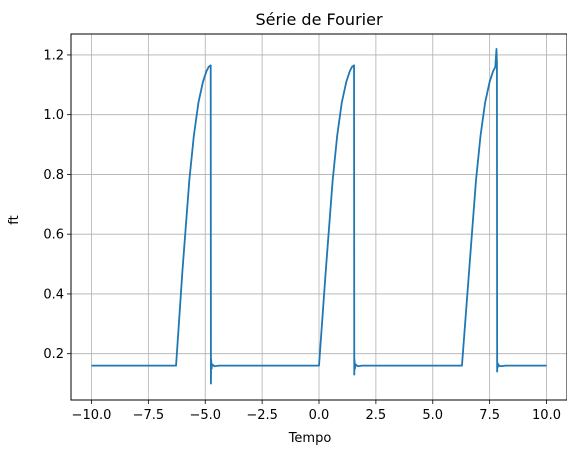  What do you see at coordinates (92, 415) in the screenshot?
I see `x-tick-label: −10.0` at bounding box center [92, 415].